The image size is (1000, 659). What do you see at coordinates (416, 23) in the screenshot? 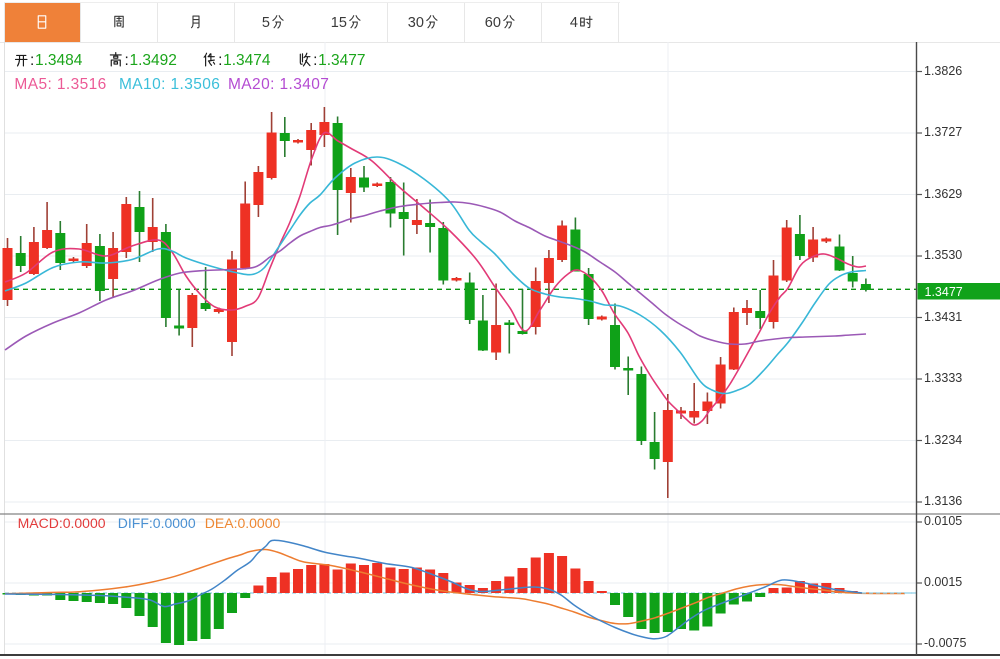
I see `svg-text: 30` at bounding box center [416, 23].